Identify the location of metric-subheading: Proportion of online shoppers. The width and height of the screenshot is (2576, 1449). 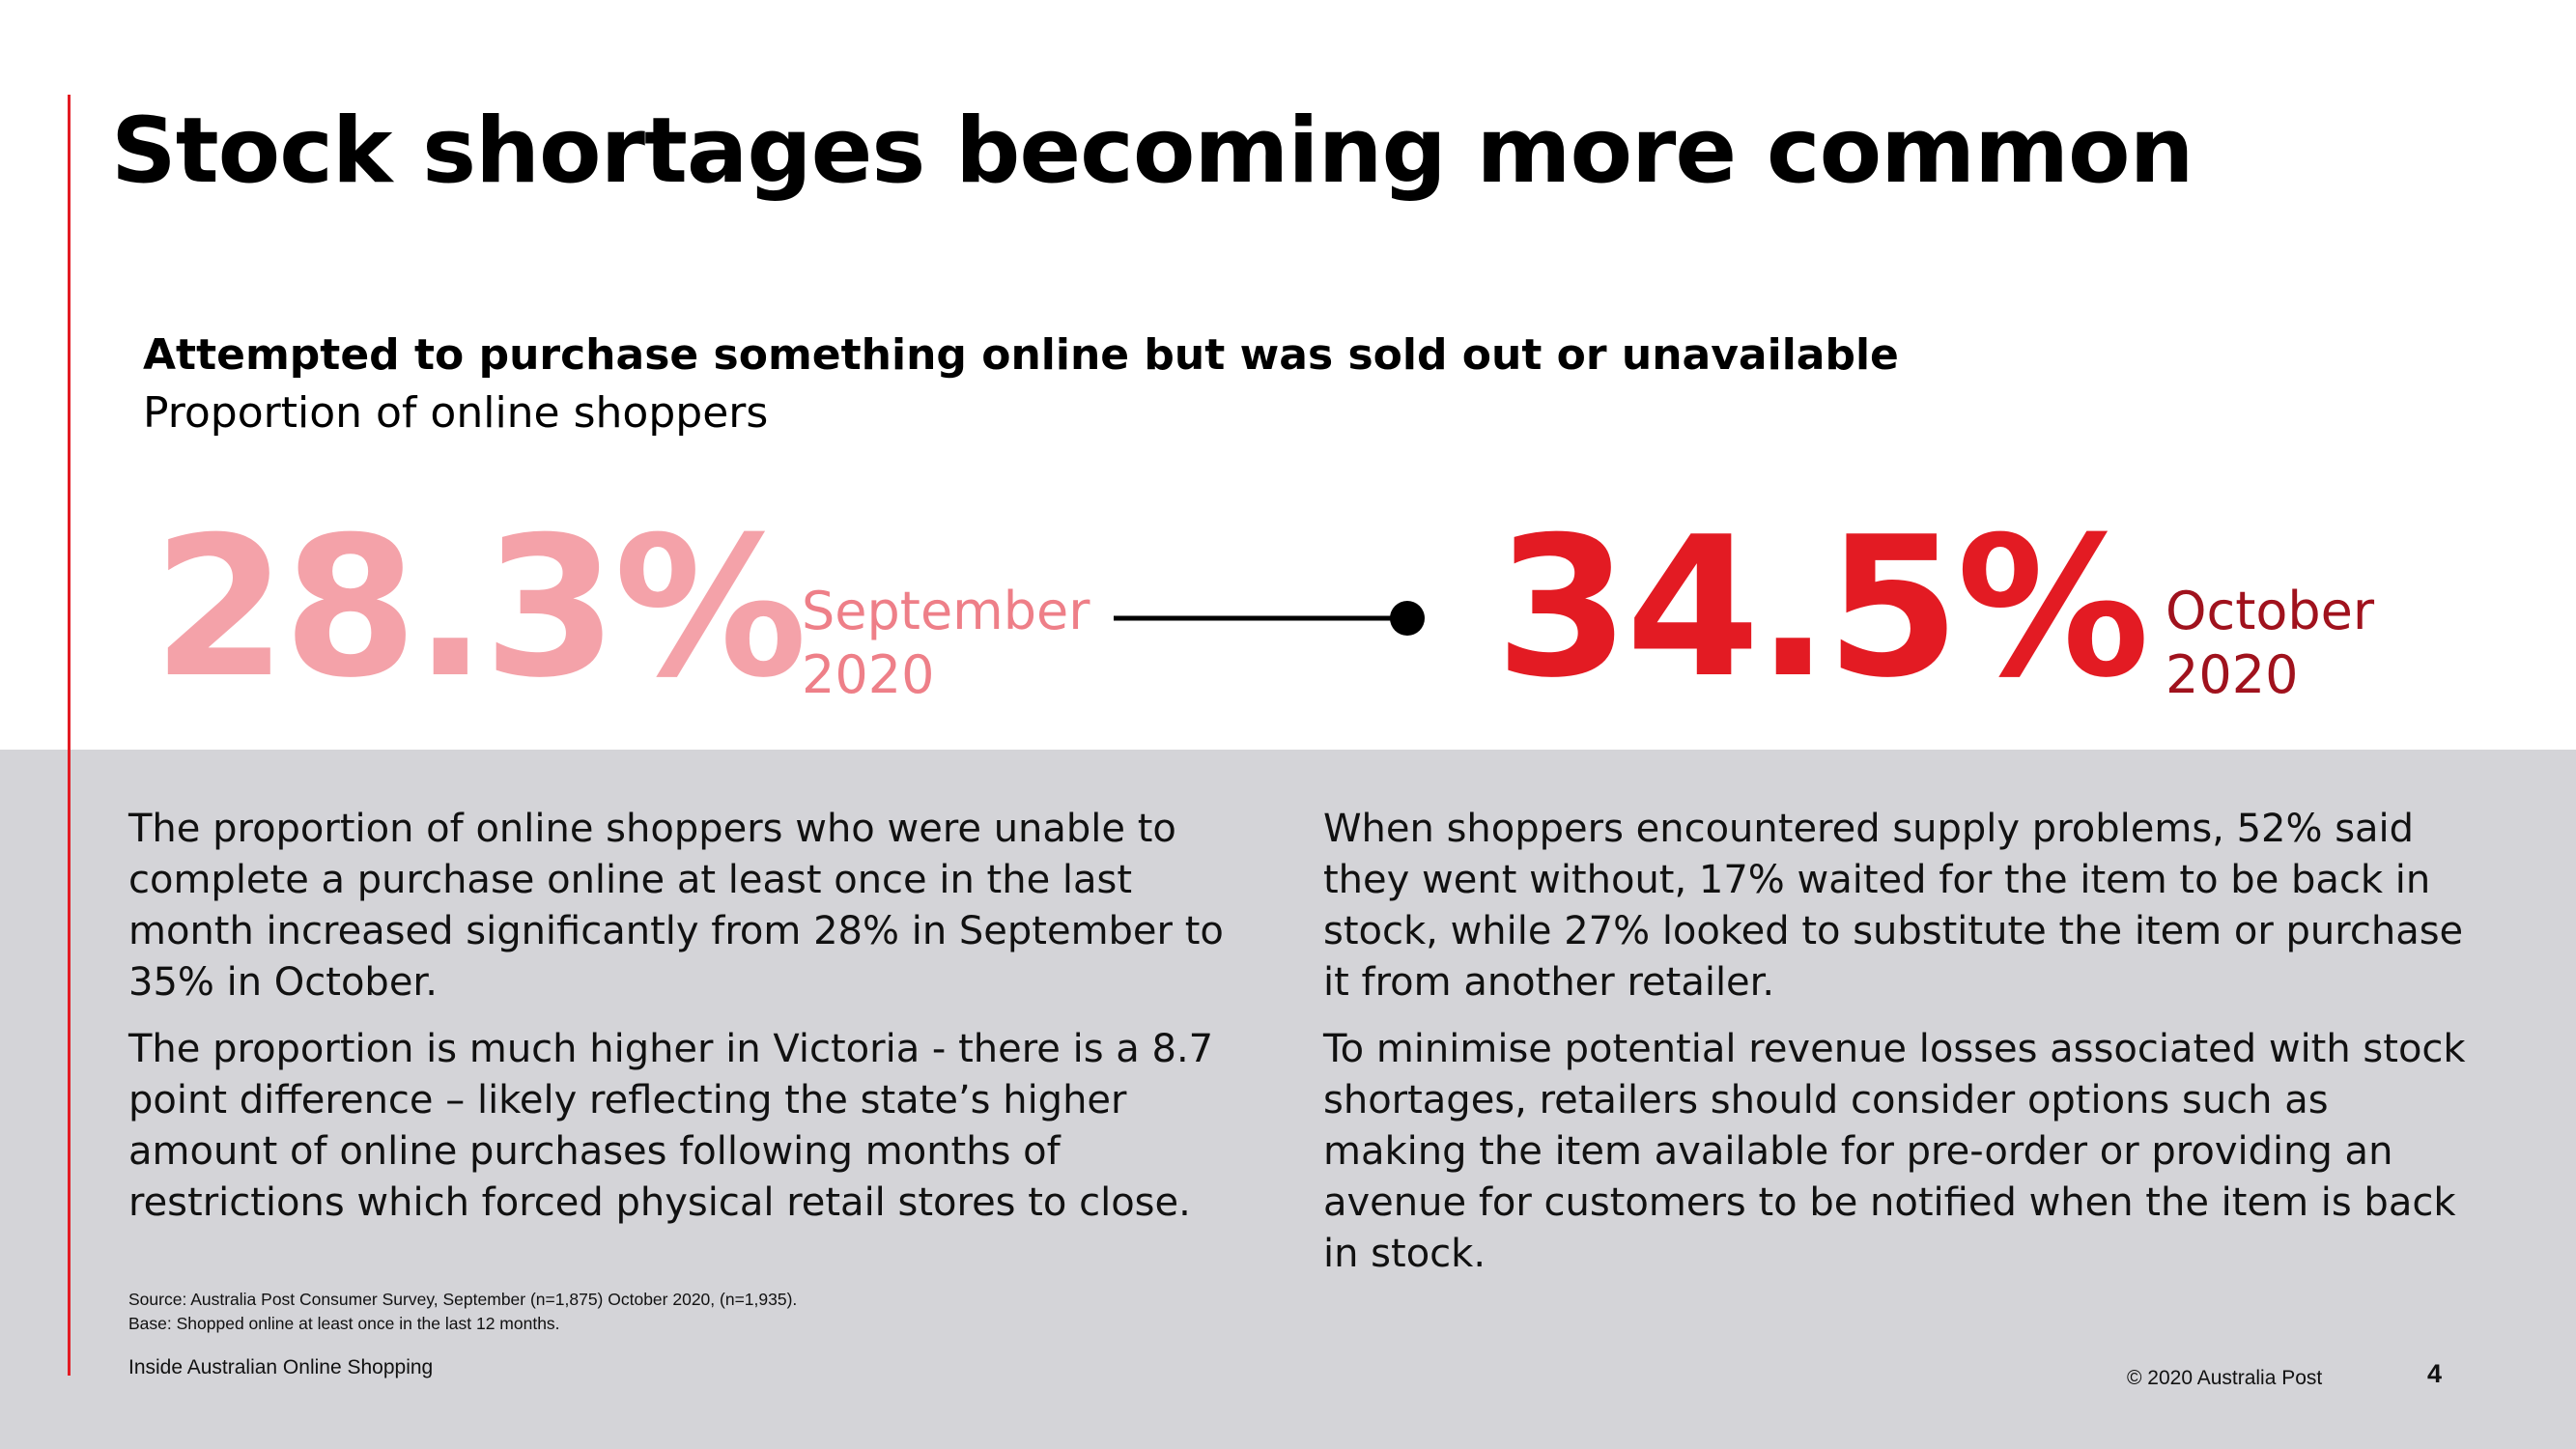
(456, 413).